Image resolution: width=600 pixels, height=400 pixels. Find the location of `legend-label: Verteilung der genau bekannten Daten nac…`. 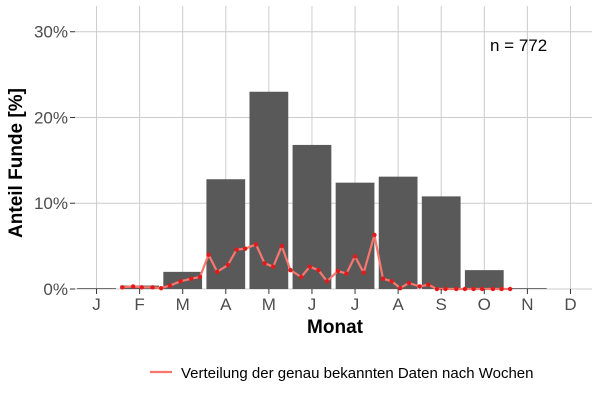

legend-label: Verteilung der genau bekannten Daten nac… is located at coordinates (357, 373).